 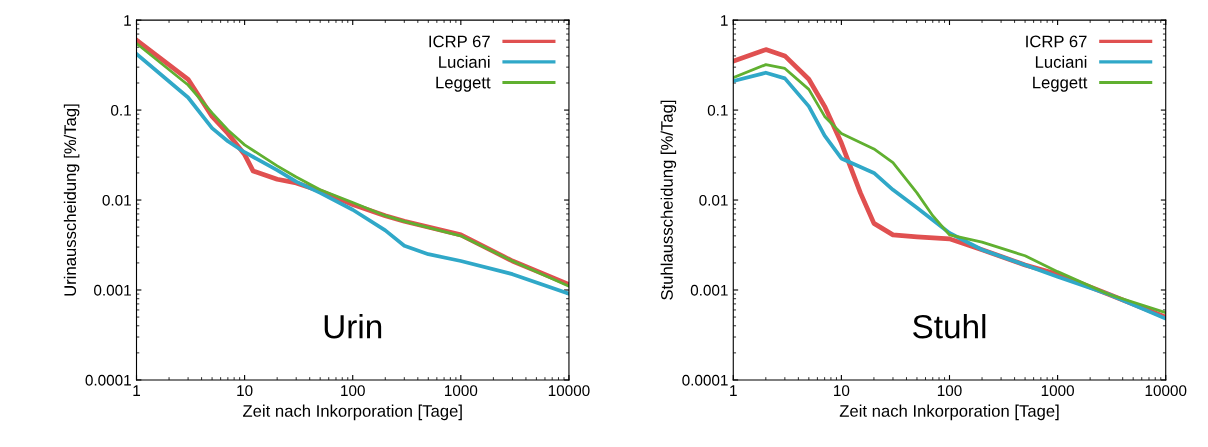 What do you see at coordinates (668, 200) in the screenshot?
I see `y-axis-title: Stuhlausscheidung [%/Tag]` at bounding box center [668, 200].